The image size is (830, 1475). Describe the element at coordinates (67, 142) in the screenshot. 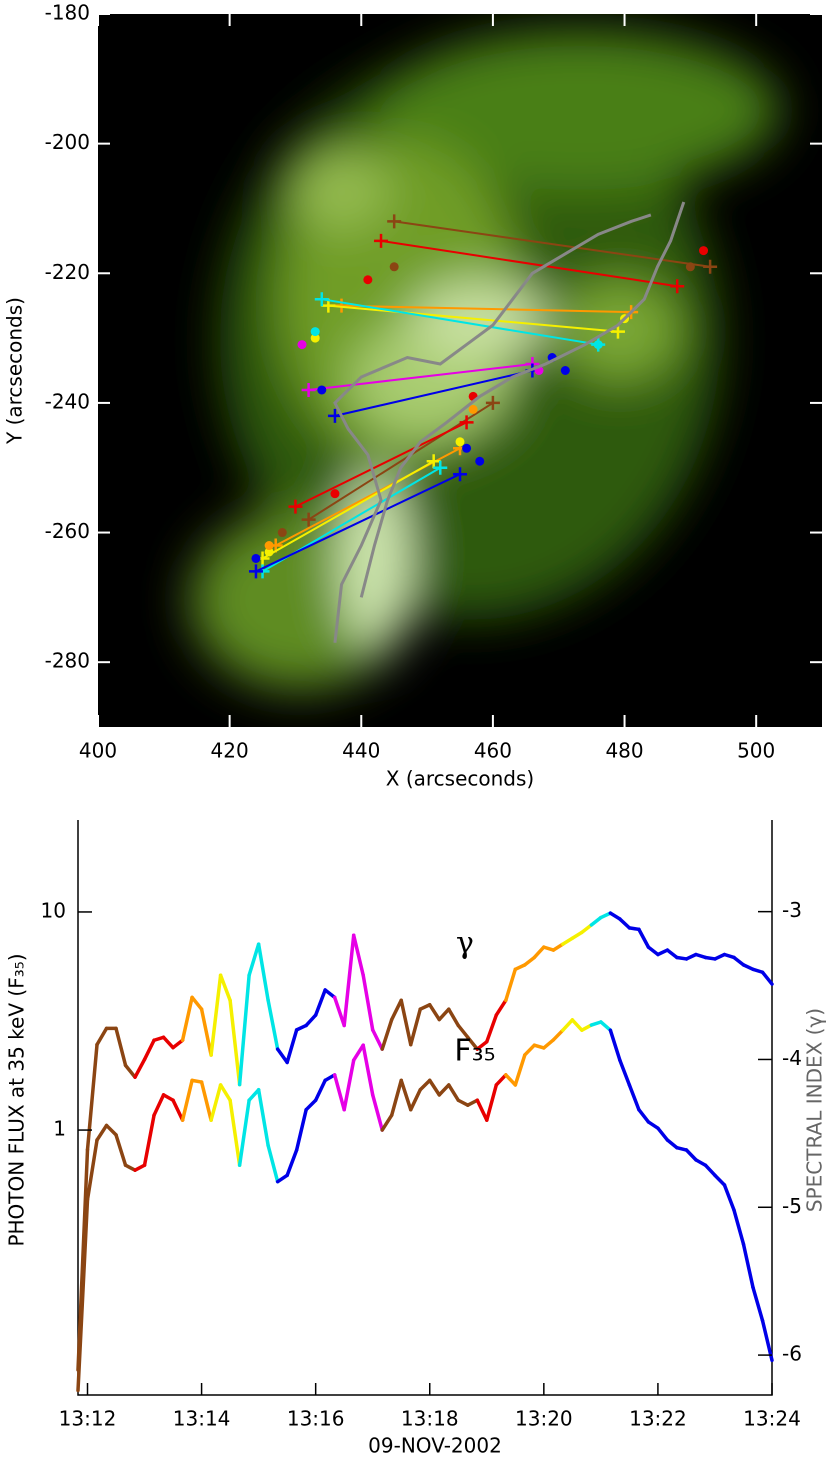

I see `y-tick-label: -200` at that location.